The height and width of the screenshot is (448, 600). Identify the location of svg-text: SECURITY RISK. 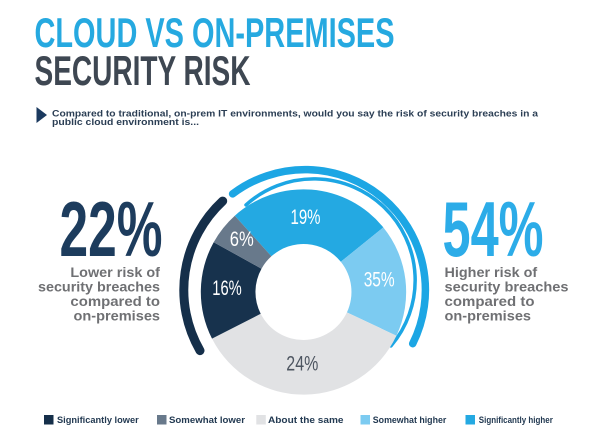
(143, 70).